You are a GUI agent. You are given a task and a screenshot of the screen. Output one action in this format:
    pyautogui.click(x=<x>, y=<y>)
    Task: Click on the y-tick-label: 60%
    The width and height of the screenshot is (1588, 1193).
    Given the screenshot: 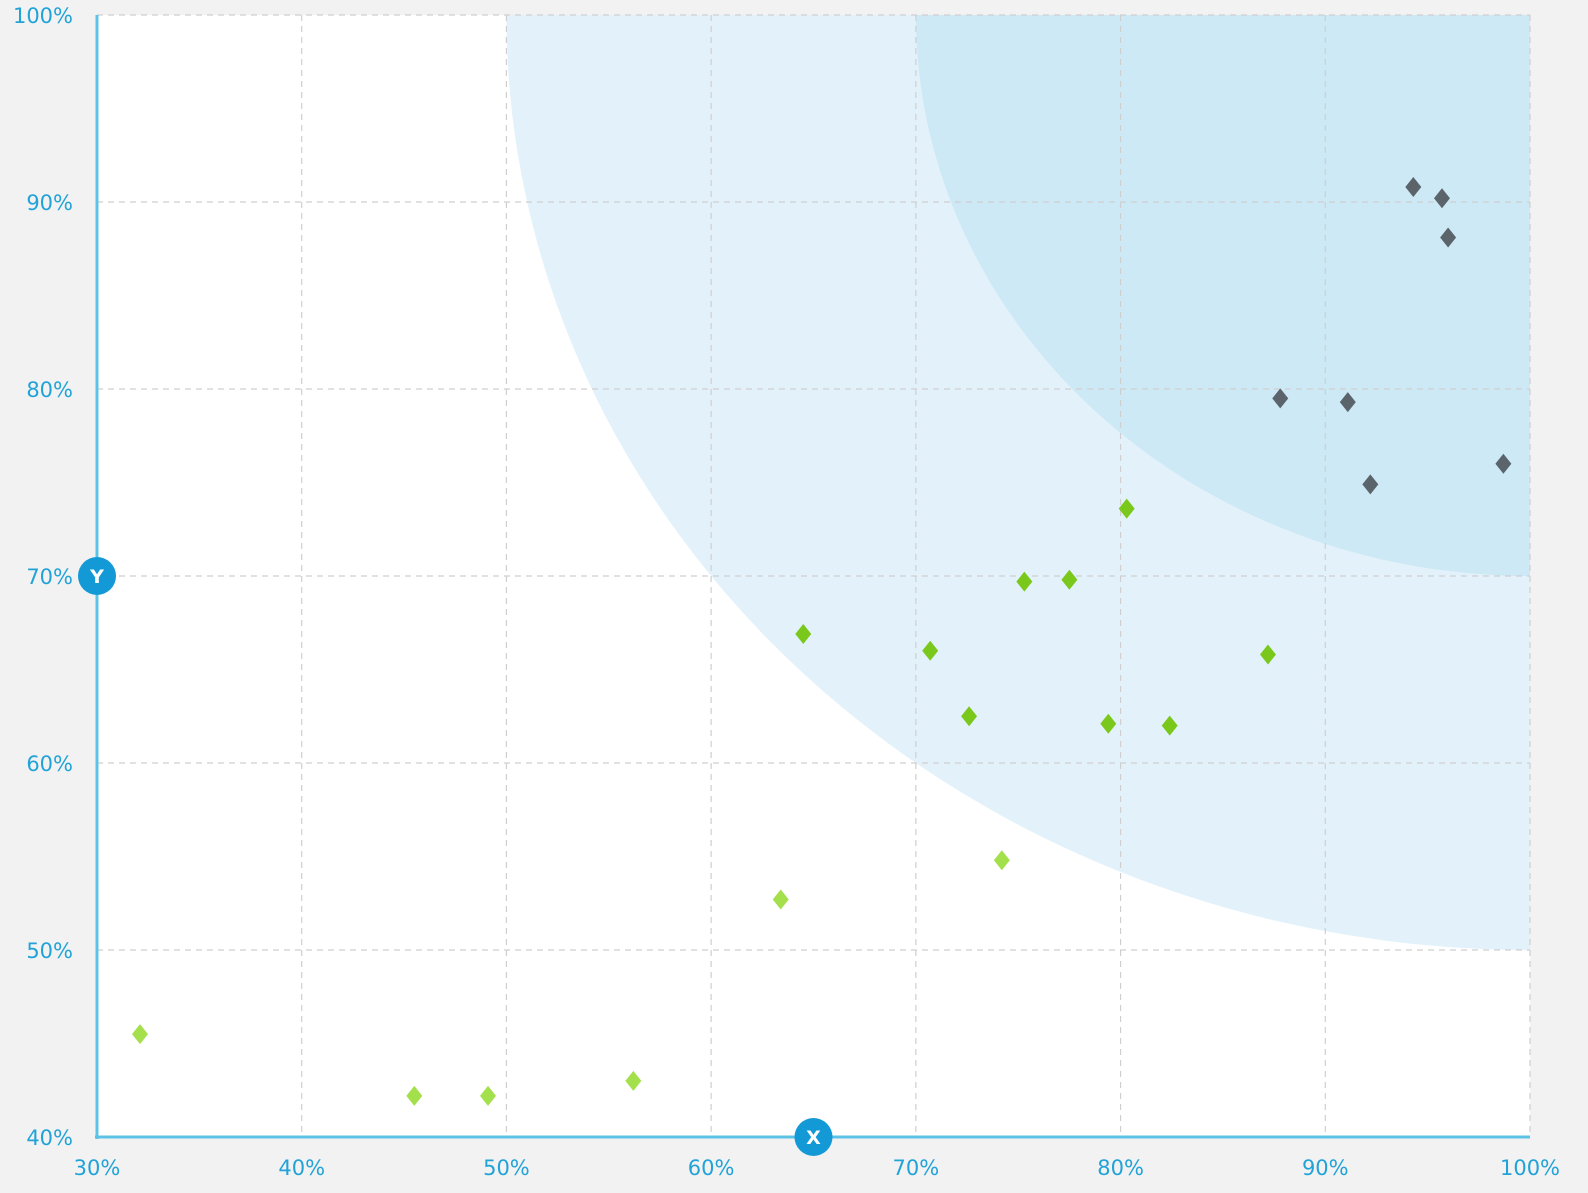 What is the action you would take?
    pyautogui.click(x=49, y=764)
    